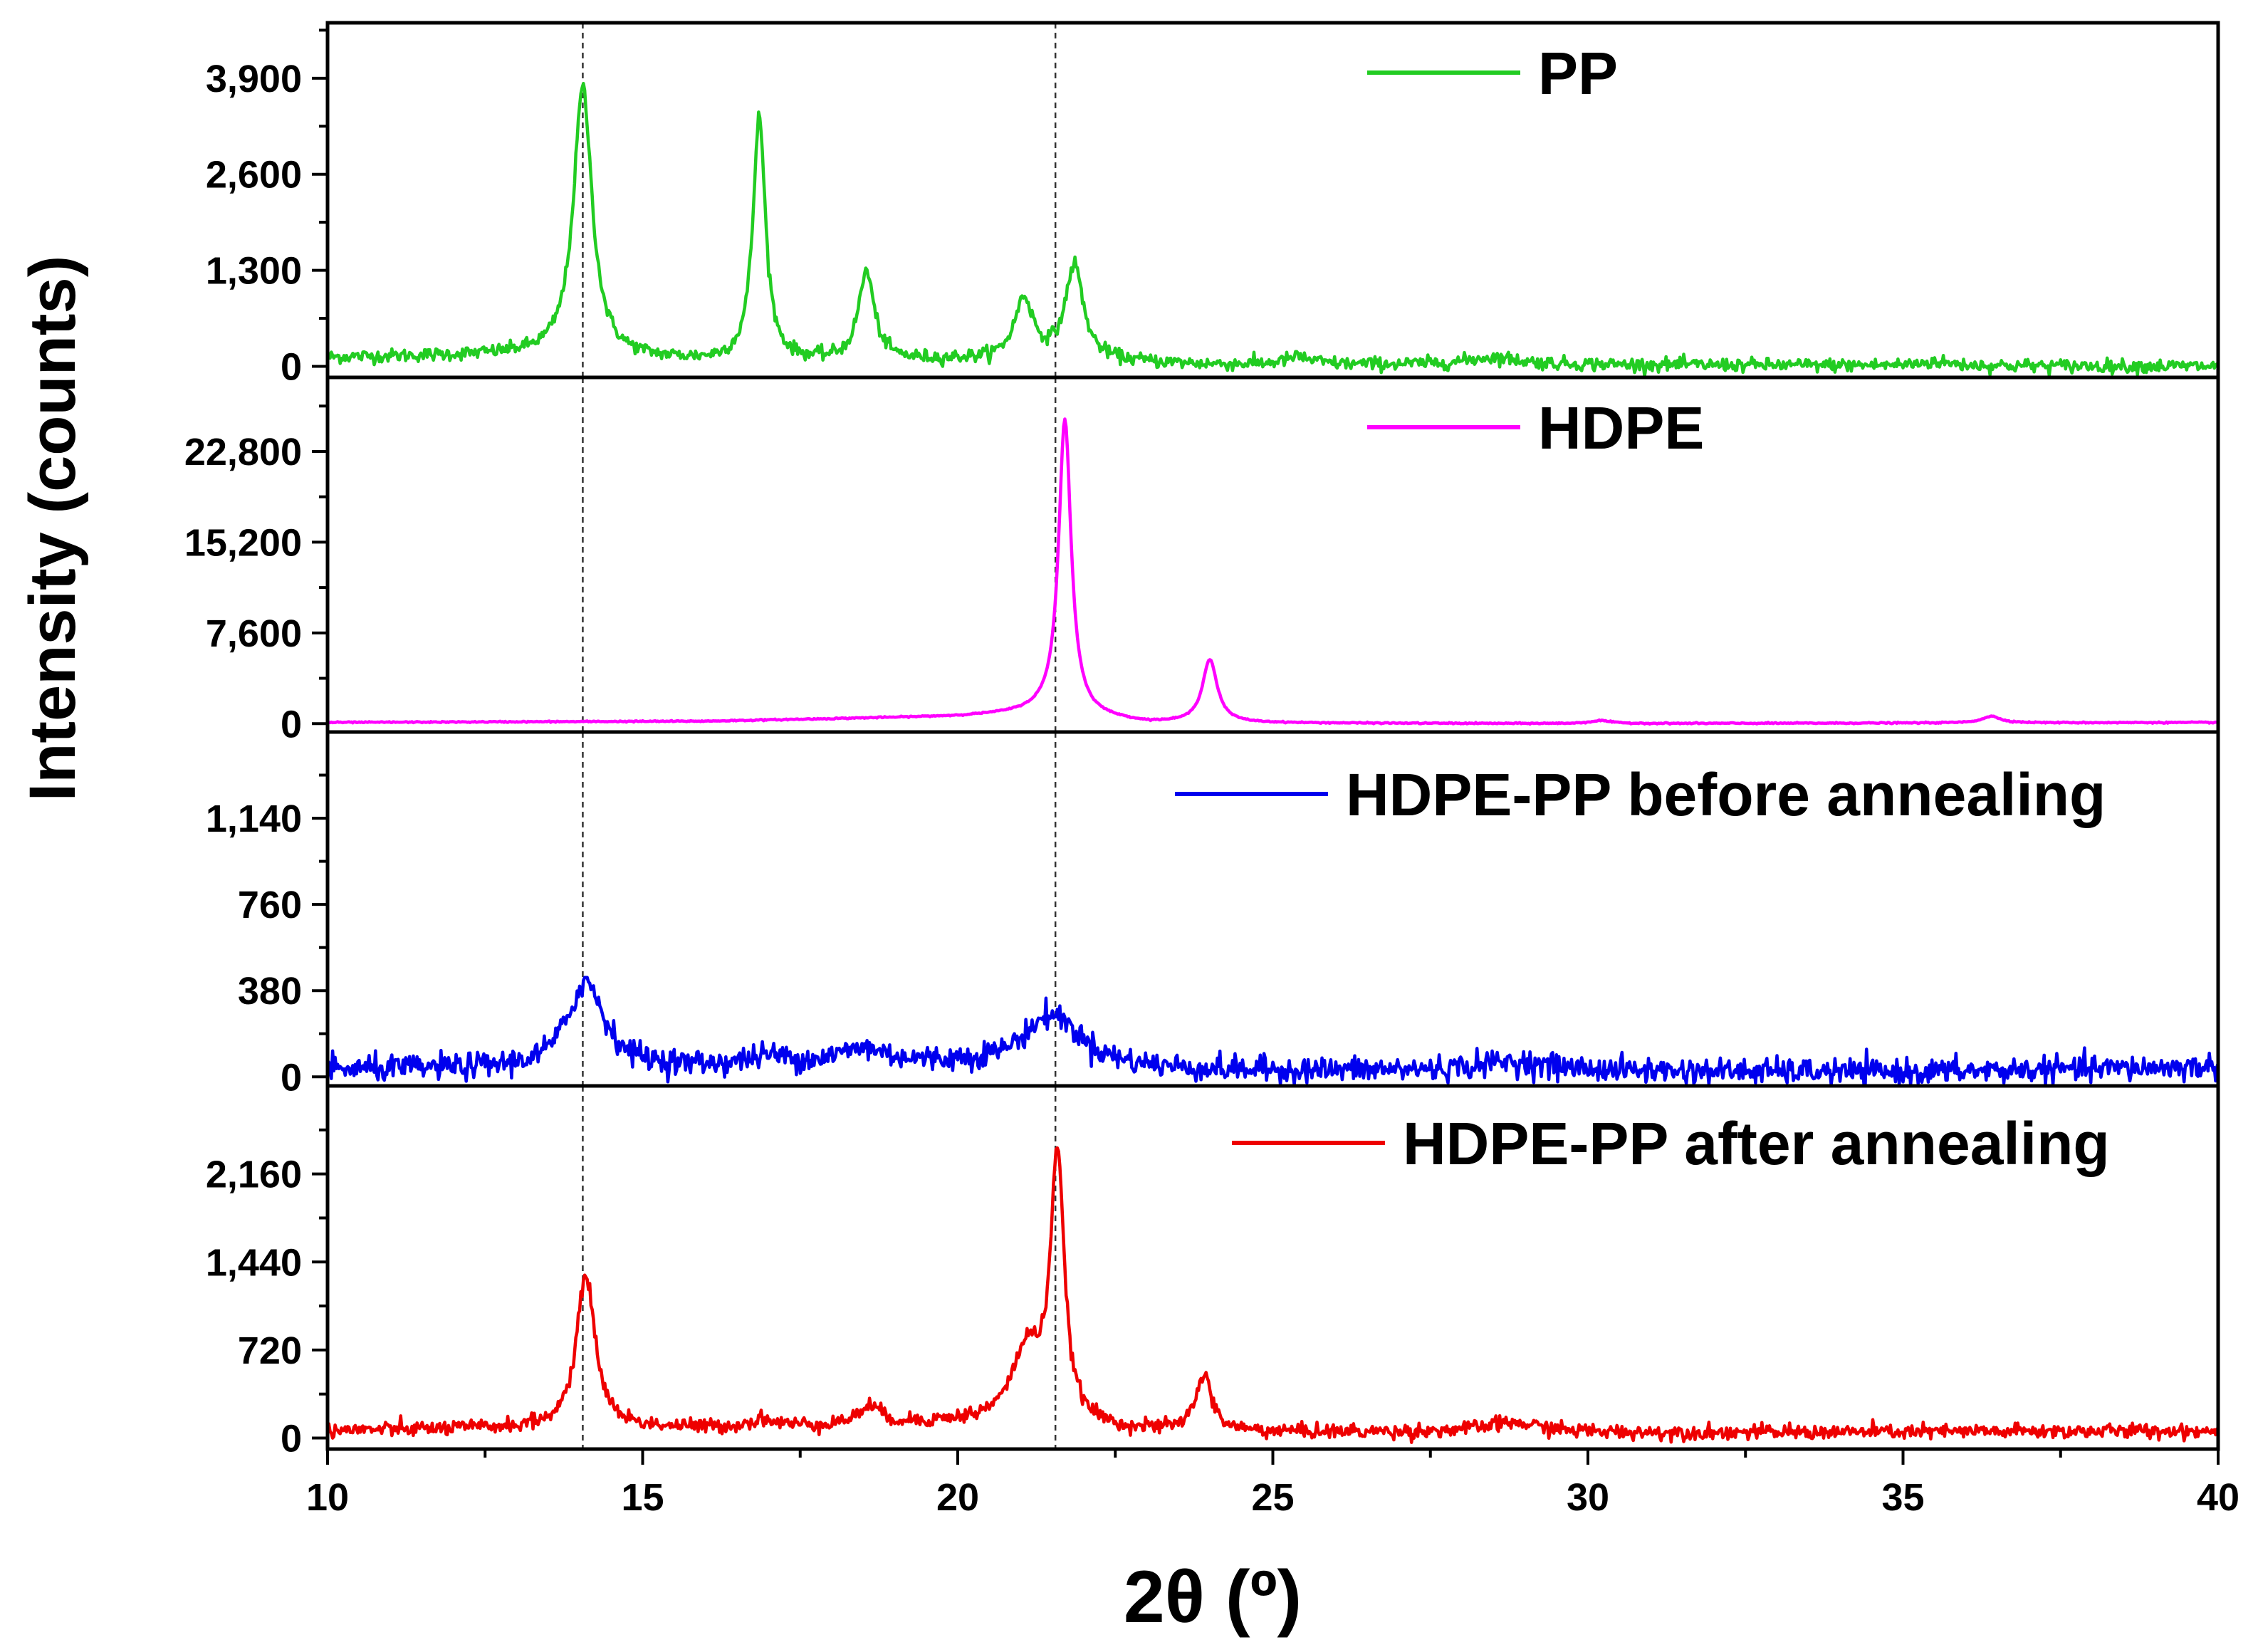 Image resolution: width=2258 pixels, height=1652 pixels. Describe the element at coordinates (243, 452) in the screenshot. I see `y-tick-label: 22,800` at that location.